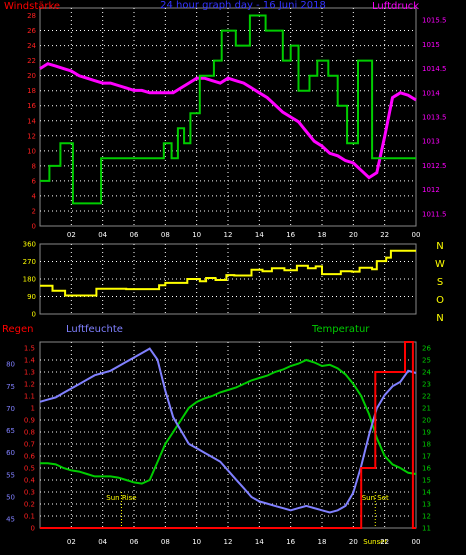  What do you see at coordinates (121, 498) in the screenshot?
I see `sun-marker-label: Sun Rise` at bounding box center [121, 498].